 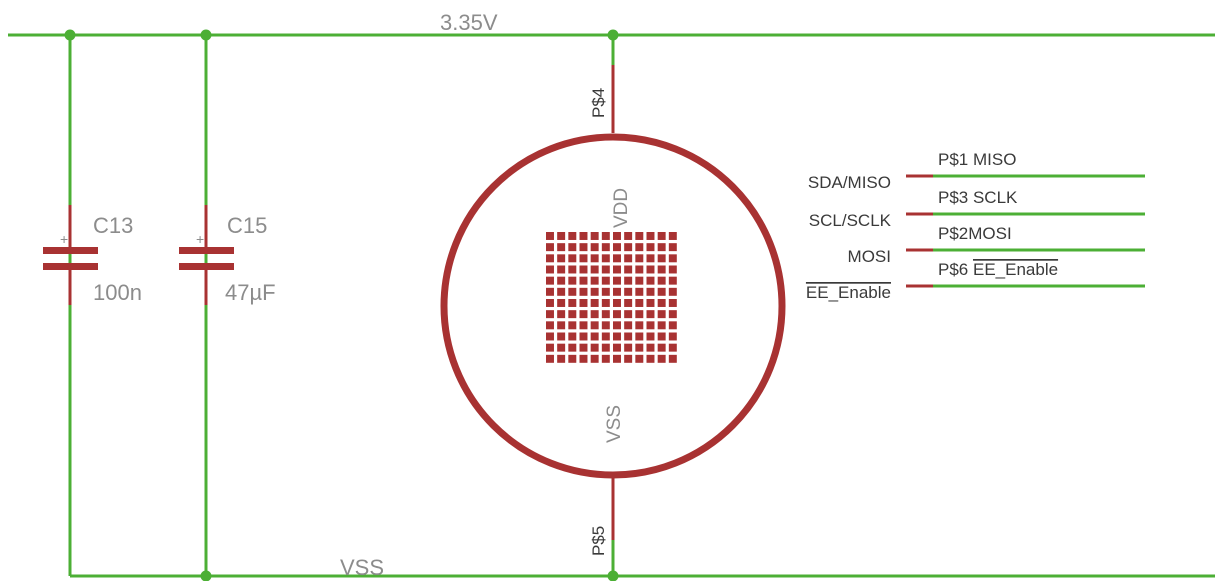 What do you see at coordinates (975, 281) in the screenshot?
I see `signal-pin-3: EE_Enable P$6 EE_Enable` at bounding box center [975, 281].